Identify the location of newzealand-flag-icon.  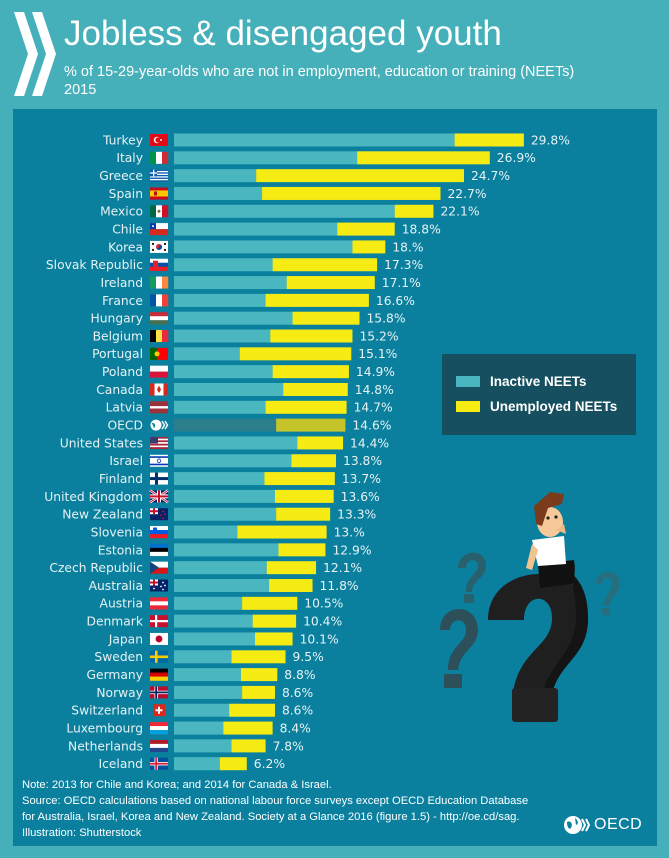
(159, 514).